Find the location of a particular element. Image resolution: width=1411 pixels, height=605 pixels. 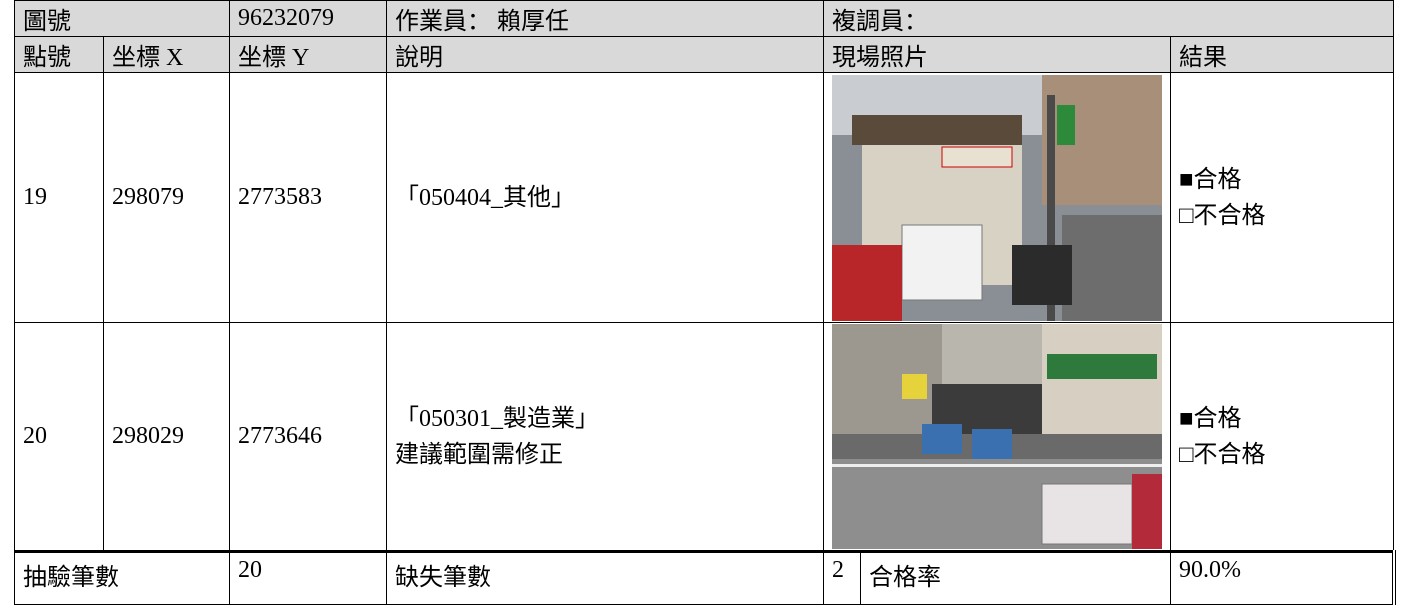

column-header: 現場照片 is located at coordinates (997, 54).